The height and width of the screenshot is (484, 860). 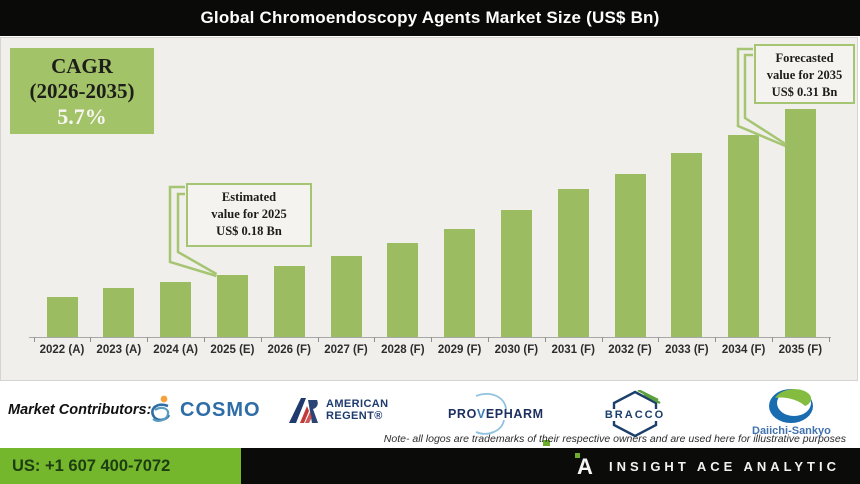 I want to click on bar-2030, so click(x=516, y=273).